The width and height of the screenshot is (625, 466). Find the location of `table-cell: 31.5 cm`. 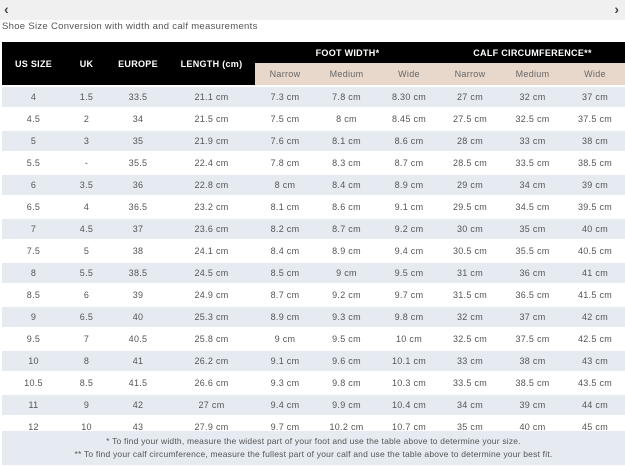

table-cell: 31.5 cm is located at coordinates (470, 294).